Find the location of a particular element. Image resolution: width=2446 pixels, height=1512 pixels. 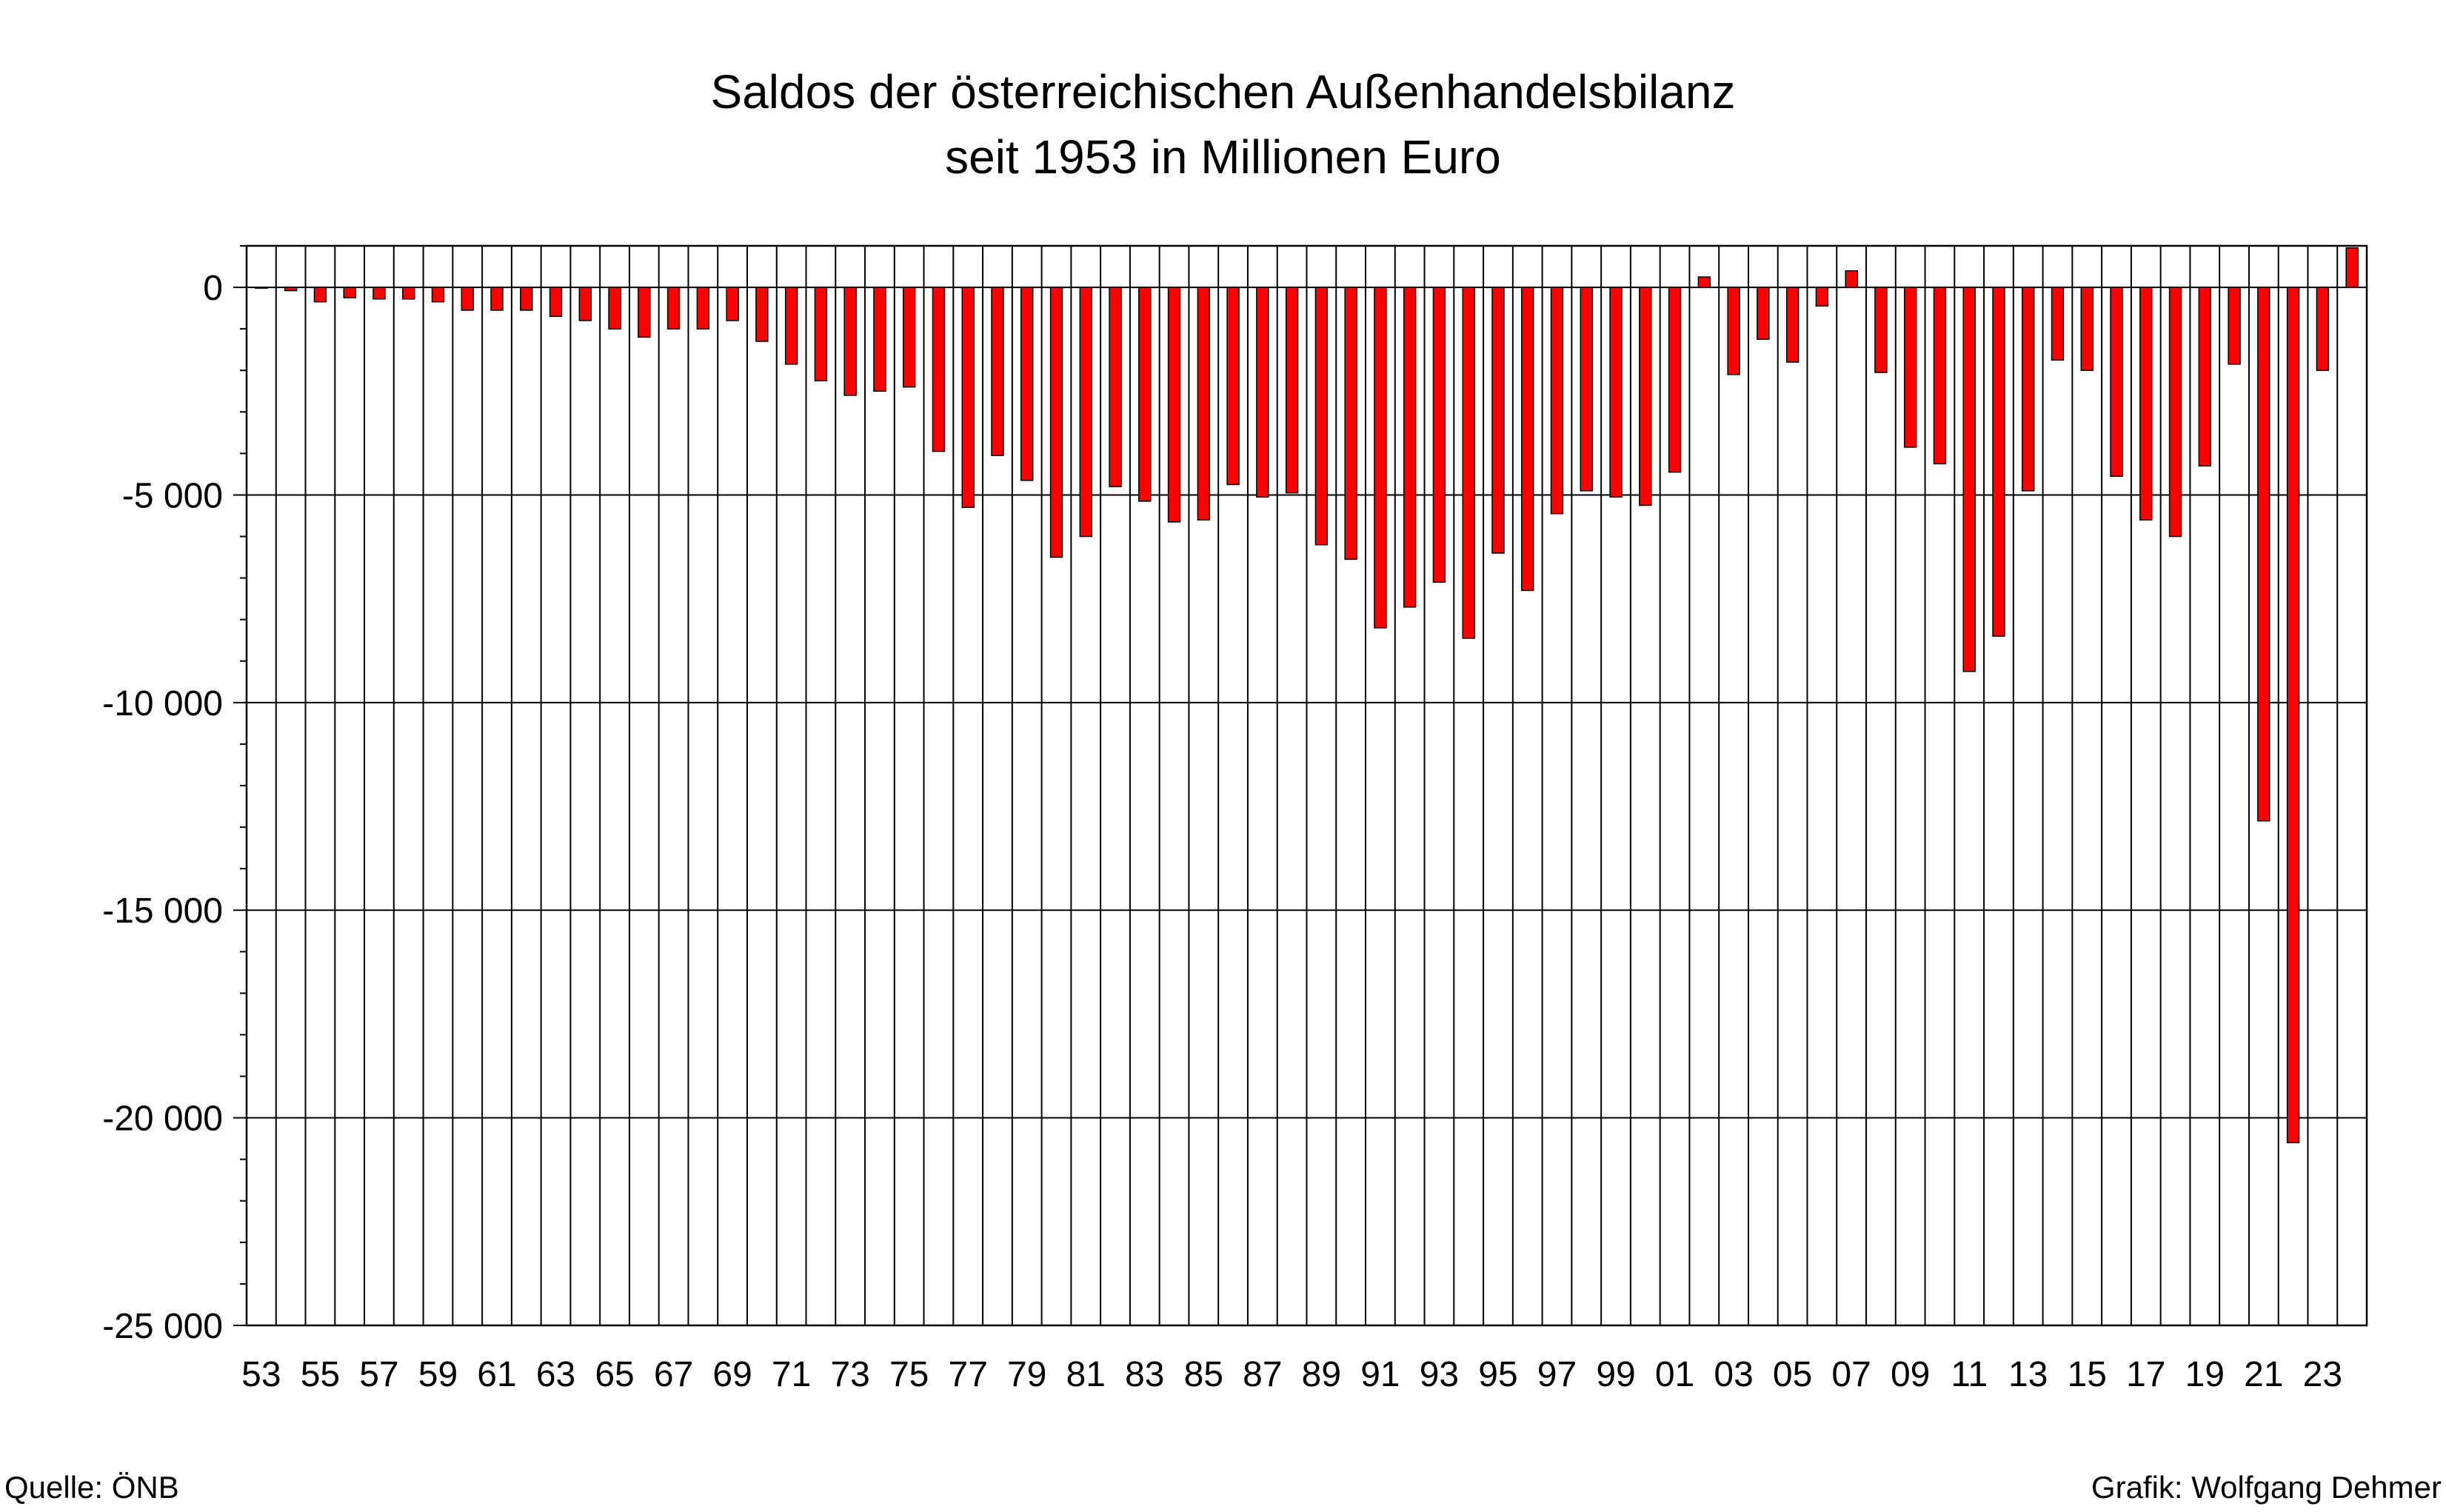

x-tick-label: 55 is located at coordinates (320, 1374).